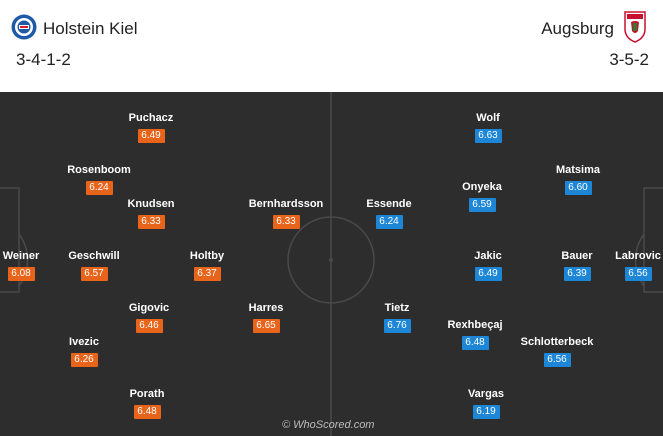 Image resolution: width=663 pixels, height=436 pixels. What do you see at coordinates (84, 351) in the screenshot?
I see `home-player-ivezic: Ivezic 6.26` at bounding box center [84, 351].